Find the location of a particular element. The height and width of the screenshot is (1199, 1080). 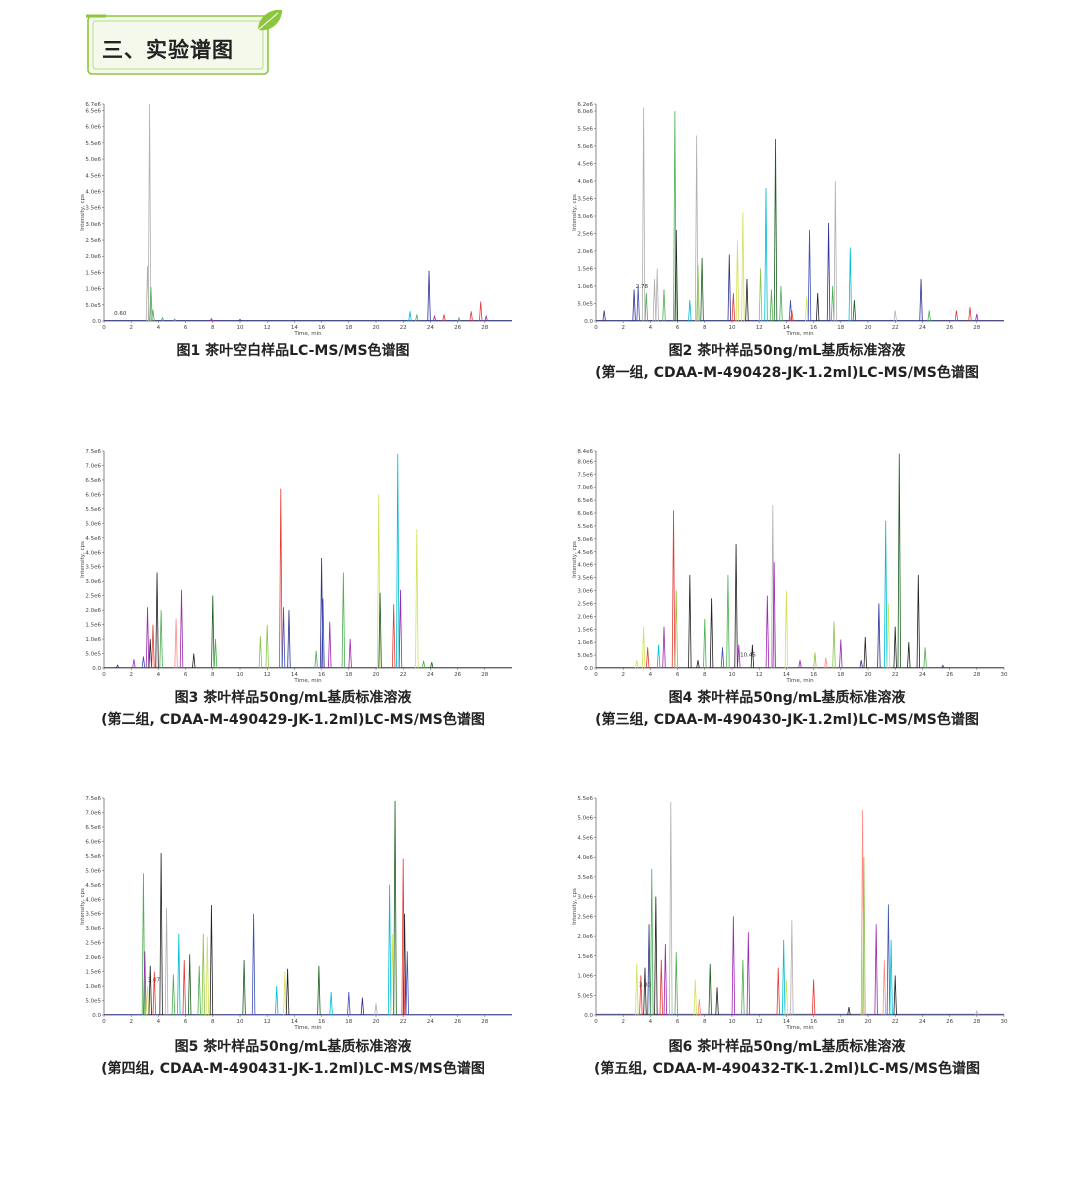

x-tick-label: 8 is located at coordinates (213, 328).